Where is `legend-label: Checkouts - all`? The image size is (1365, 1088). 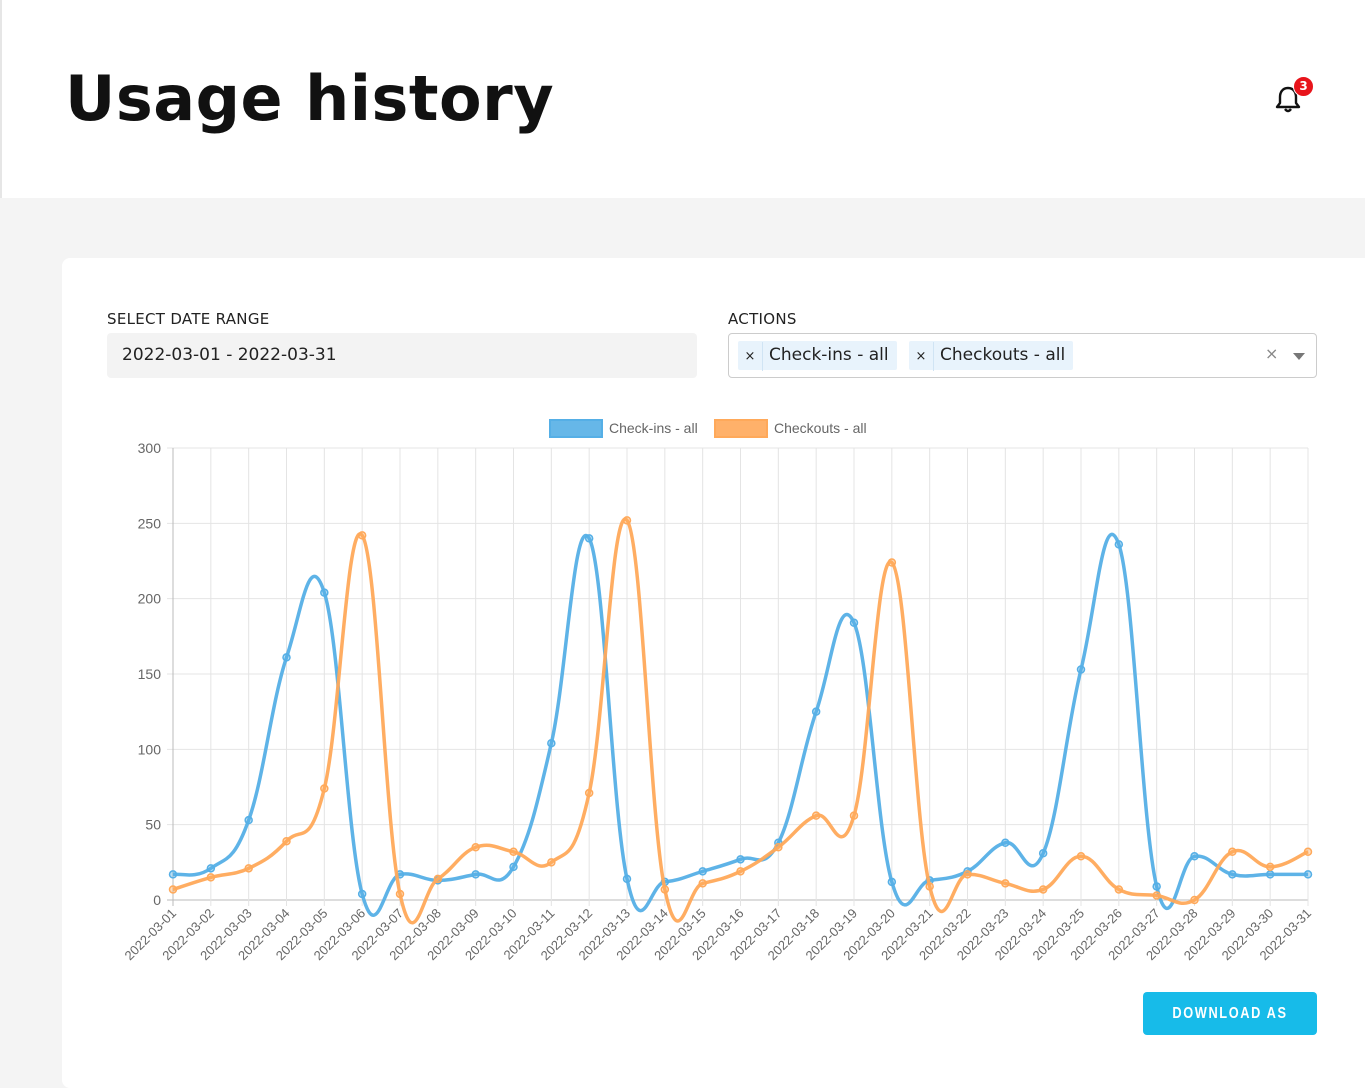 legend-label: Checkouts - all is located at coordinates (820, 428).